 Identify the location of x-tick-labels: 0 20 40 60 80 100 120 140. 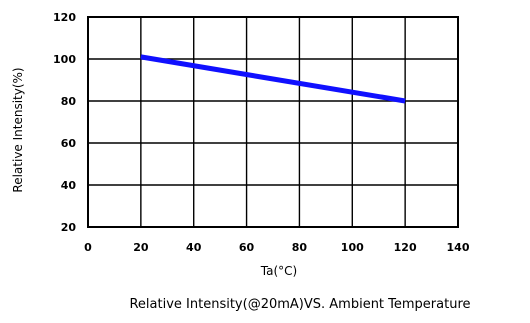
(277, 247).